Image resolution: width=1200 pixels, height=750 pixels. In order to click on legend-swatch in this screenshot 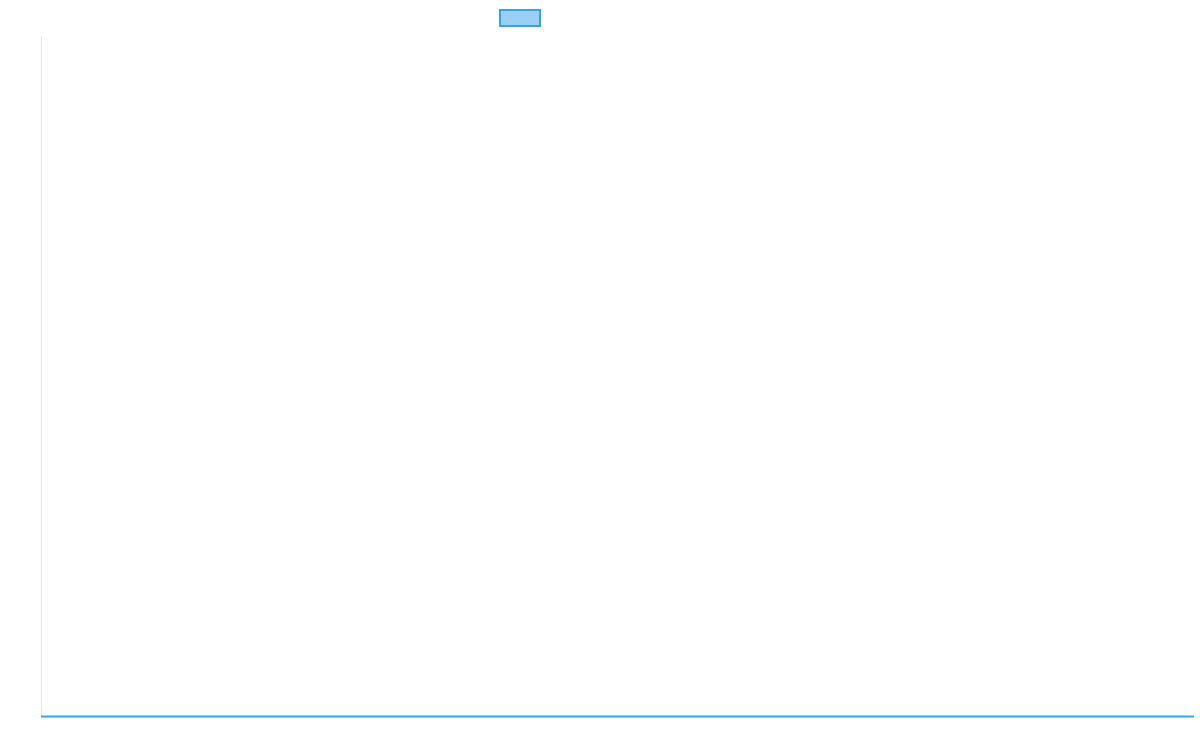, I will do `click(520, 18)`.